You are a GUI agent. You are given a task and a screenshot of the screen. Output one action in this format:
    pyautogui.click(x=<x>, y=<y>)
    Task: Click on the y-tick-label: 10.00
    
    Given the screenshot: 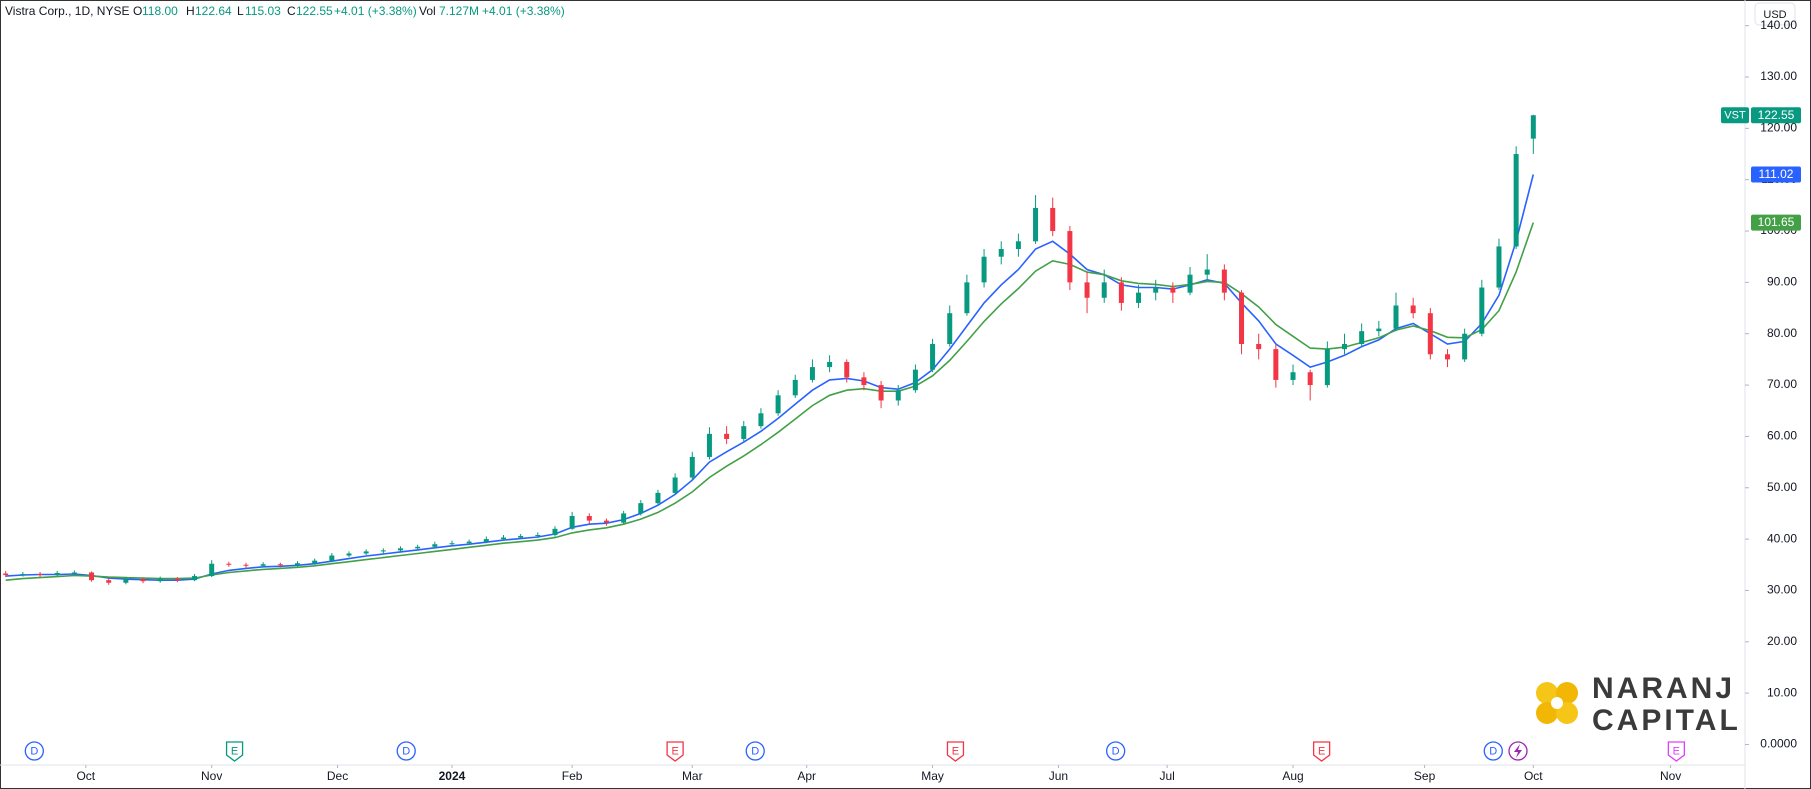 What is the action you would take?
    pyautogui.click(x=1782, y=692)
    